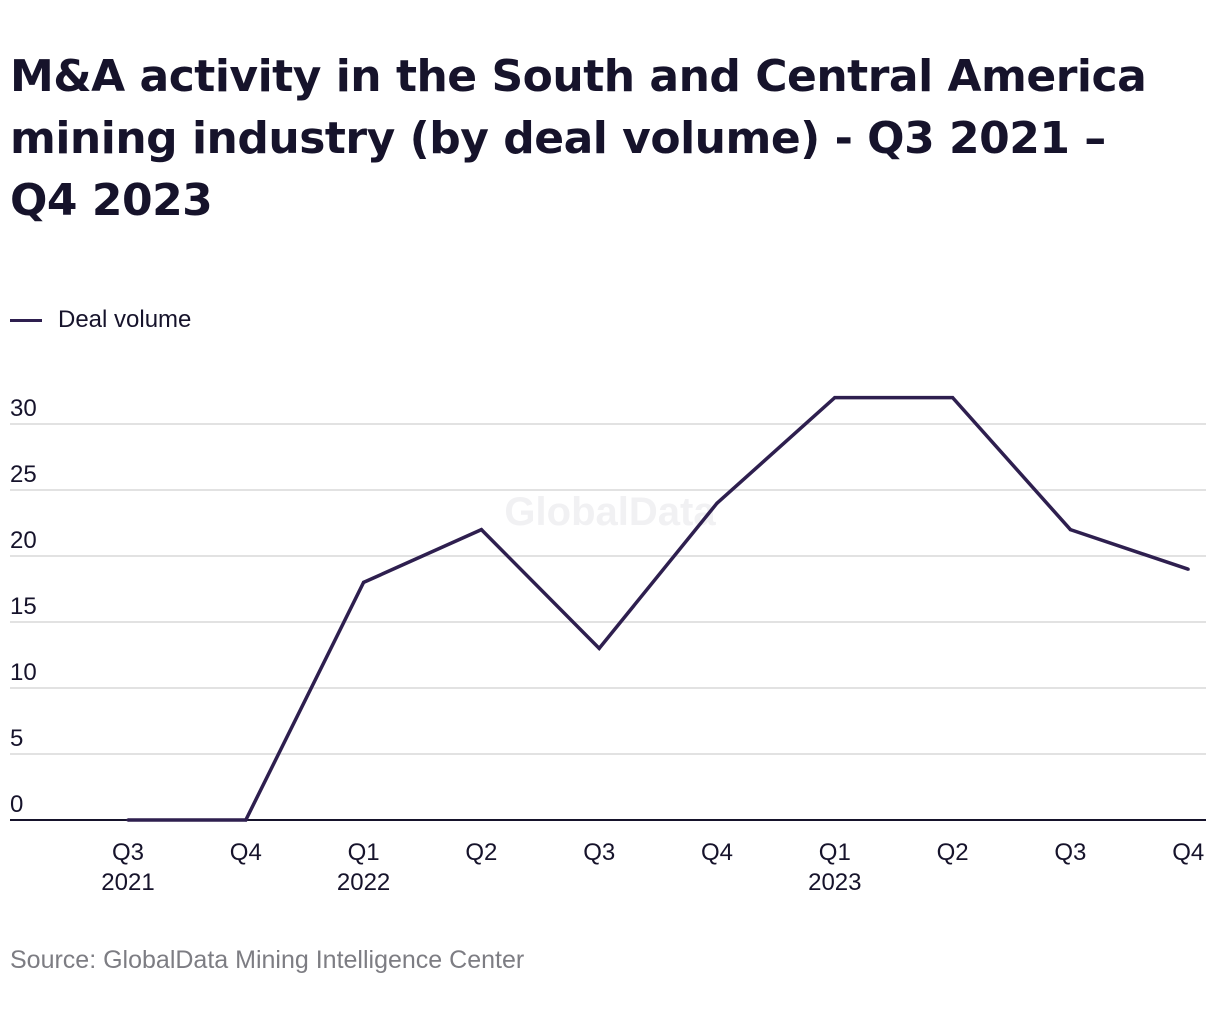 Image resolution: width=1220 pixels, height=1020 pixels. I want to click on legend-swatch, so click(26, 320).